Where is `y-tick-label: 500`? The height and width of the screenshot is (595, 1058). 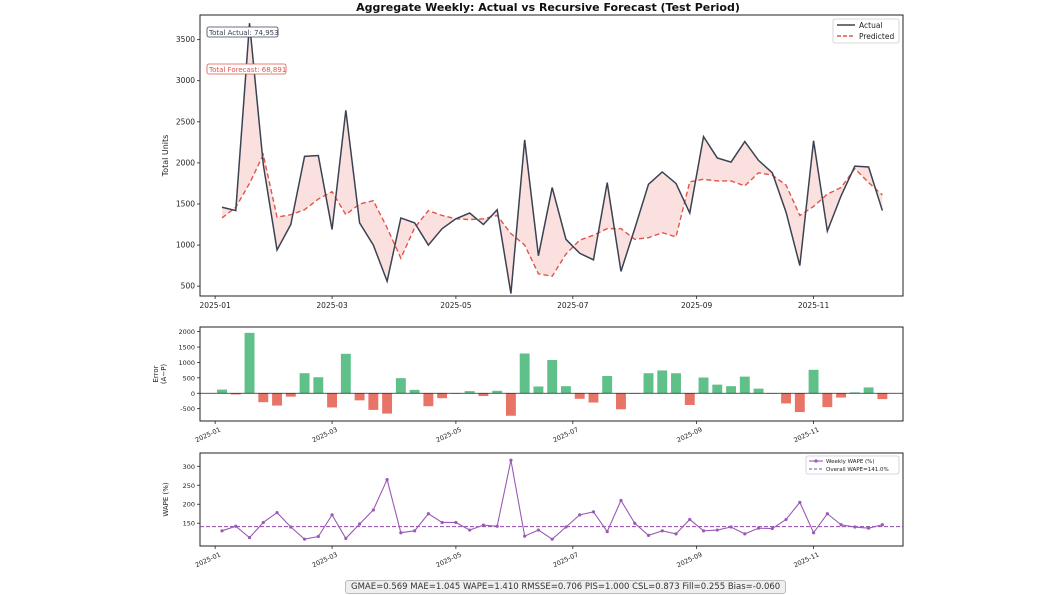 y-tick-label: 500 is located at coordinates (189, 378).